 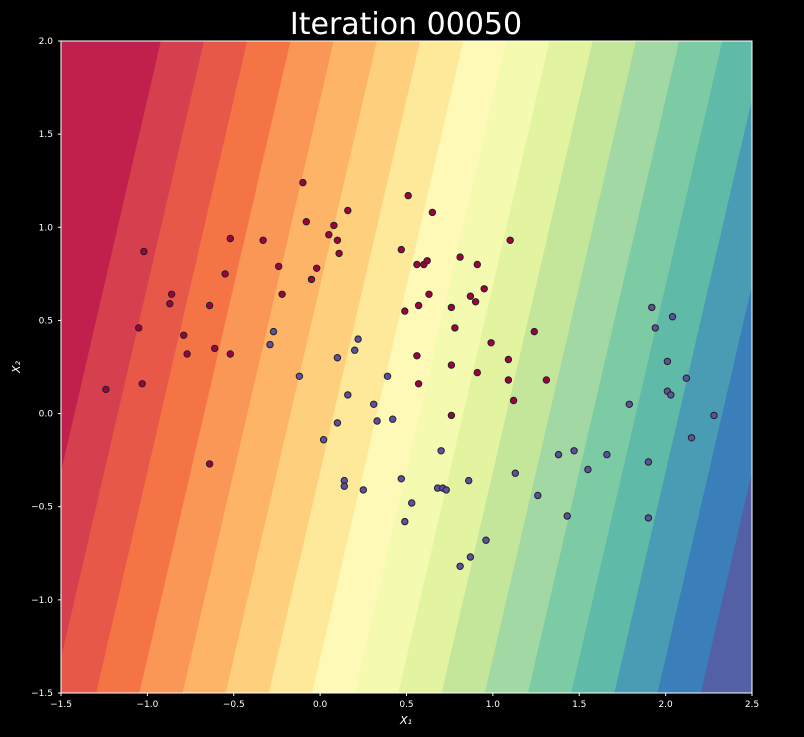 What do you see at coordinates (493, 705) in the screenshot?
I see `x-tick-label: 1.0` at bounding box center [493, 705].